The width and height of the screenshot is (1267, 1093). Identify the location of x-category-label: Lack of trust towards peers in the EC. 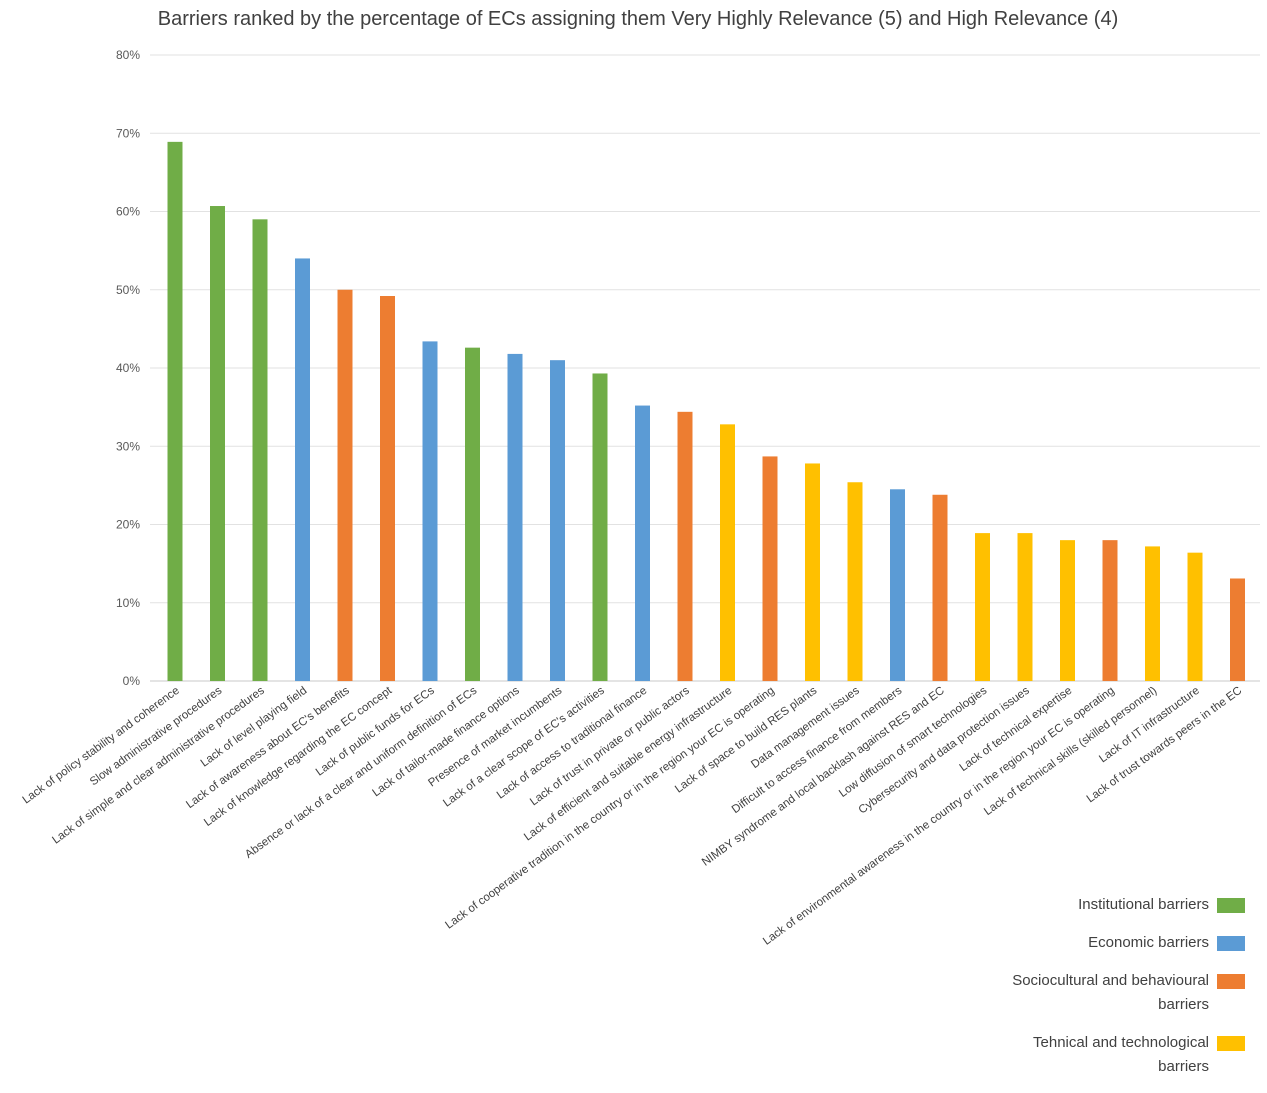
(1165, 745).